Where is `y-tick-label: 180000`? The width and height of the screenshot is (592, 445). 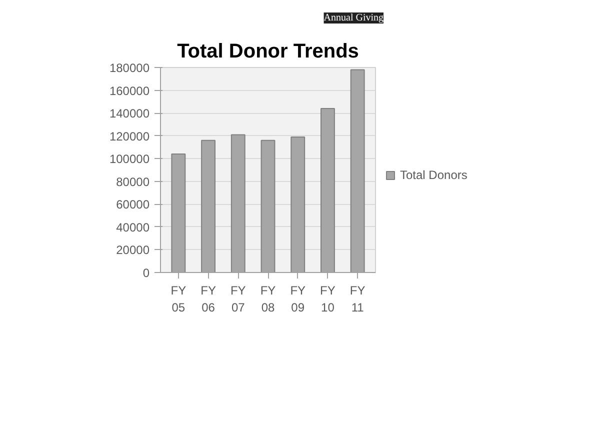
y-tick-label: 180000 is located at coordinates (129, 68).